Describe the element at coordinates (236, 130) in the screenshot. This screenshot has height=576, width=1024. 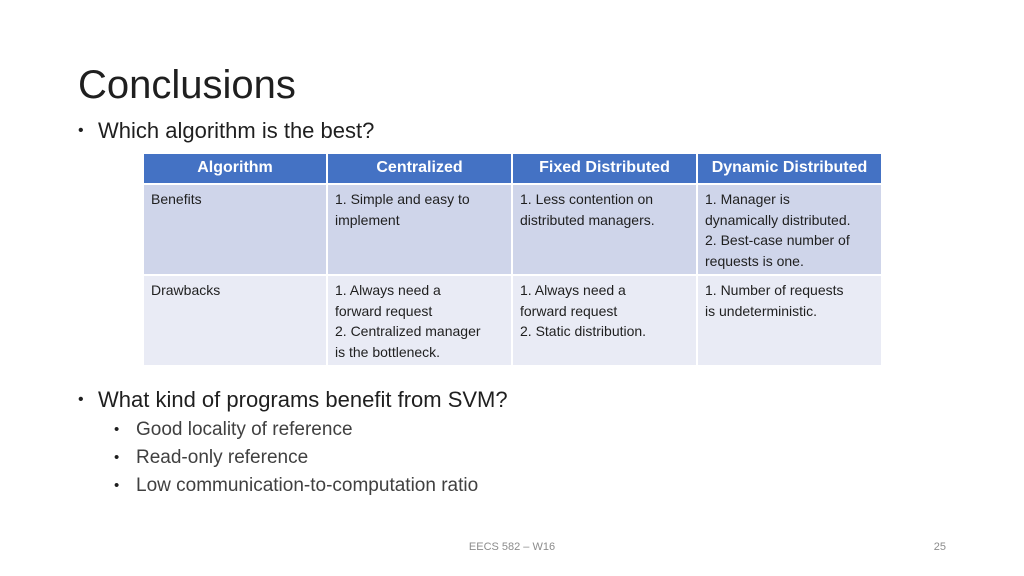
I see `bullet-text: Which algorithm is the best?` at that location.